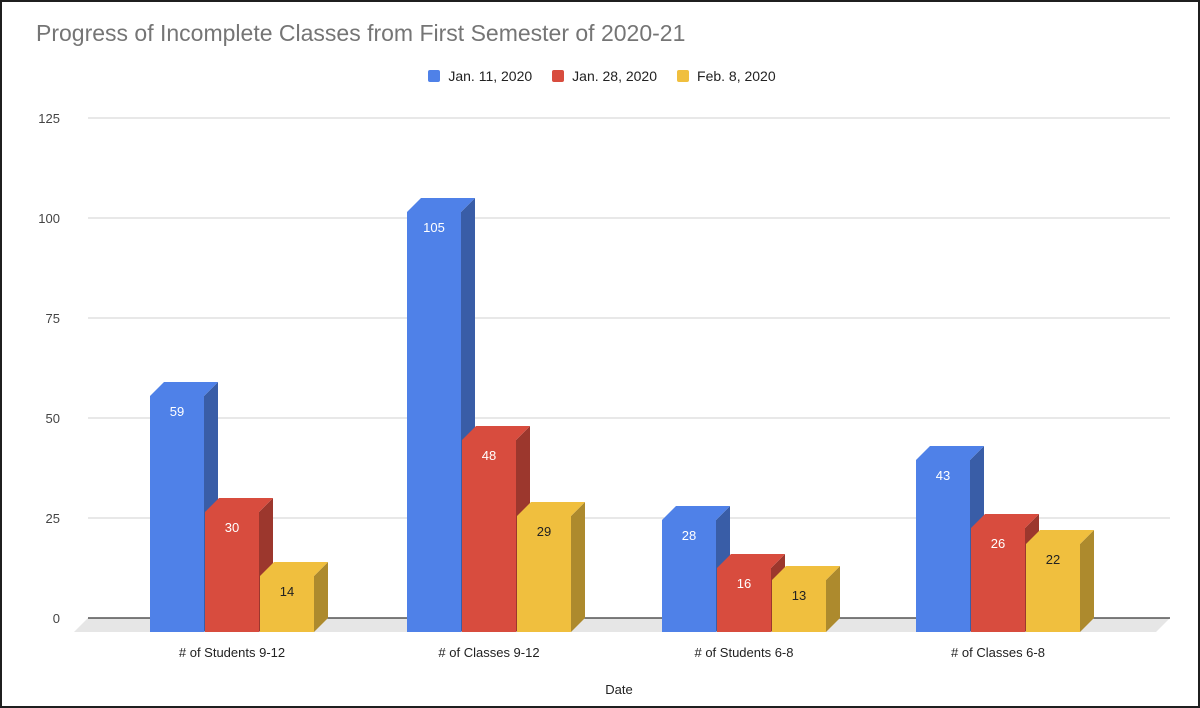  Describe the element at coordinates (232, 527) in the screenshot. I see `data-label: 30` at that location.